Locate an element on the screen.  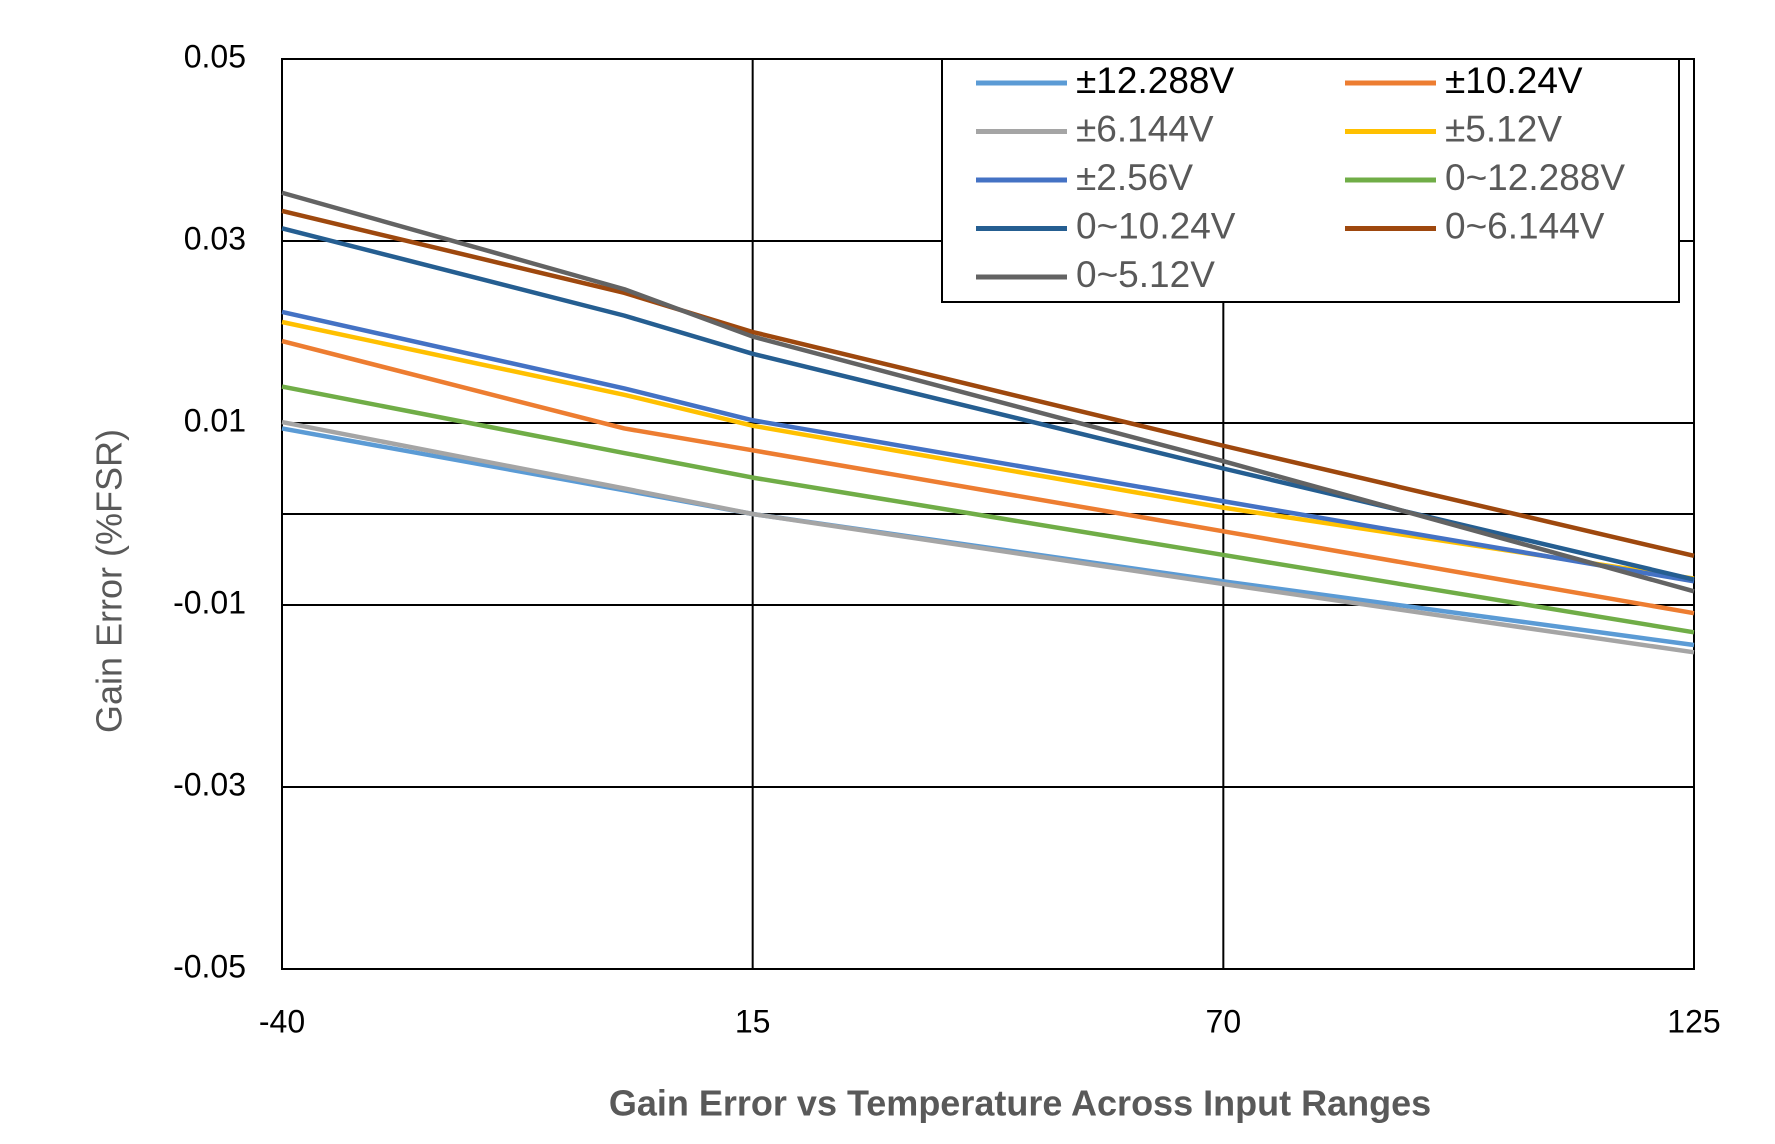
legend-label: ±10.24V is located at coordinates (1514, 80).